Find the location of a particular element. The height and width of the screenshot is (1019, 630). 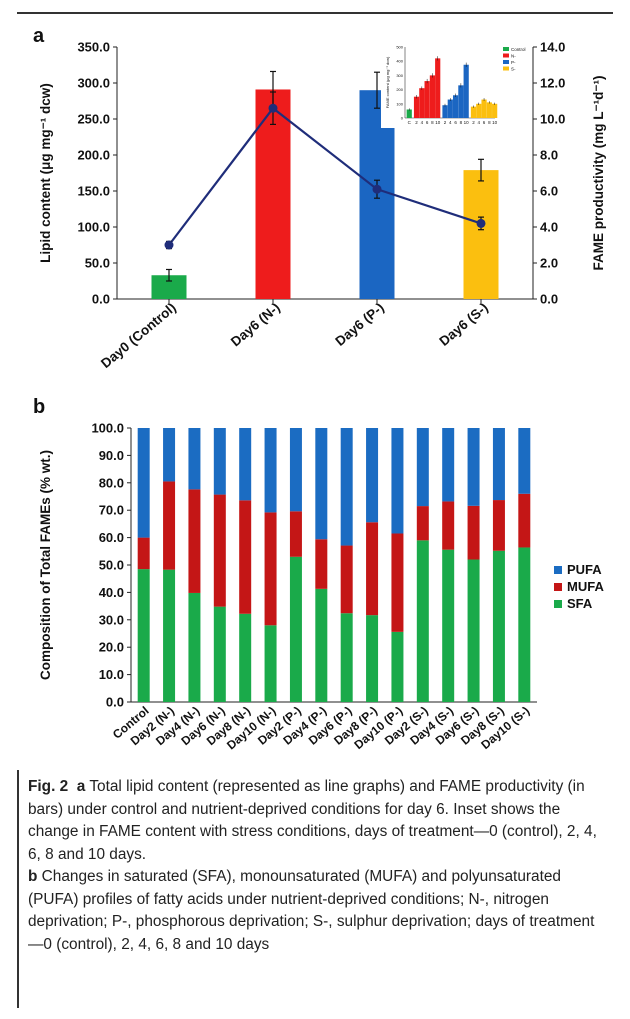

b-y-tick-label: 100.0 is located at coordinates (107, 428).